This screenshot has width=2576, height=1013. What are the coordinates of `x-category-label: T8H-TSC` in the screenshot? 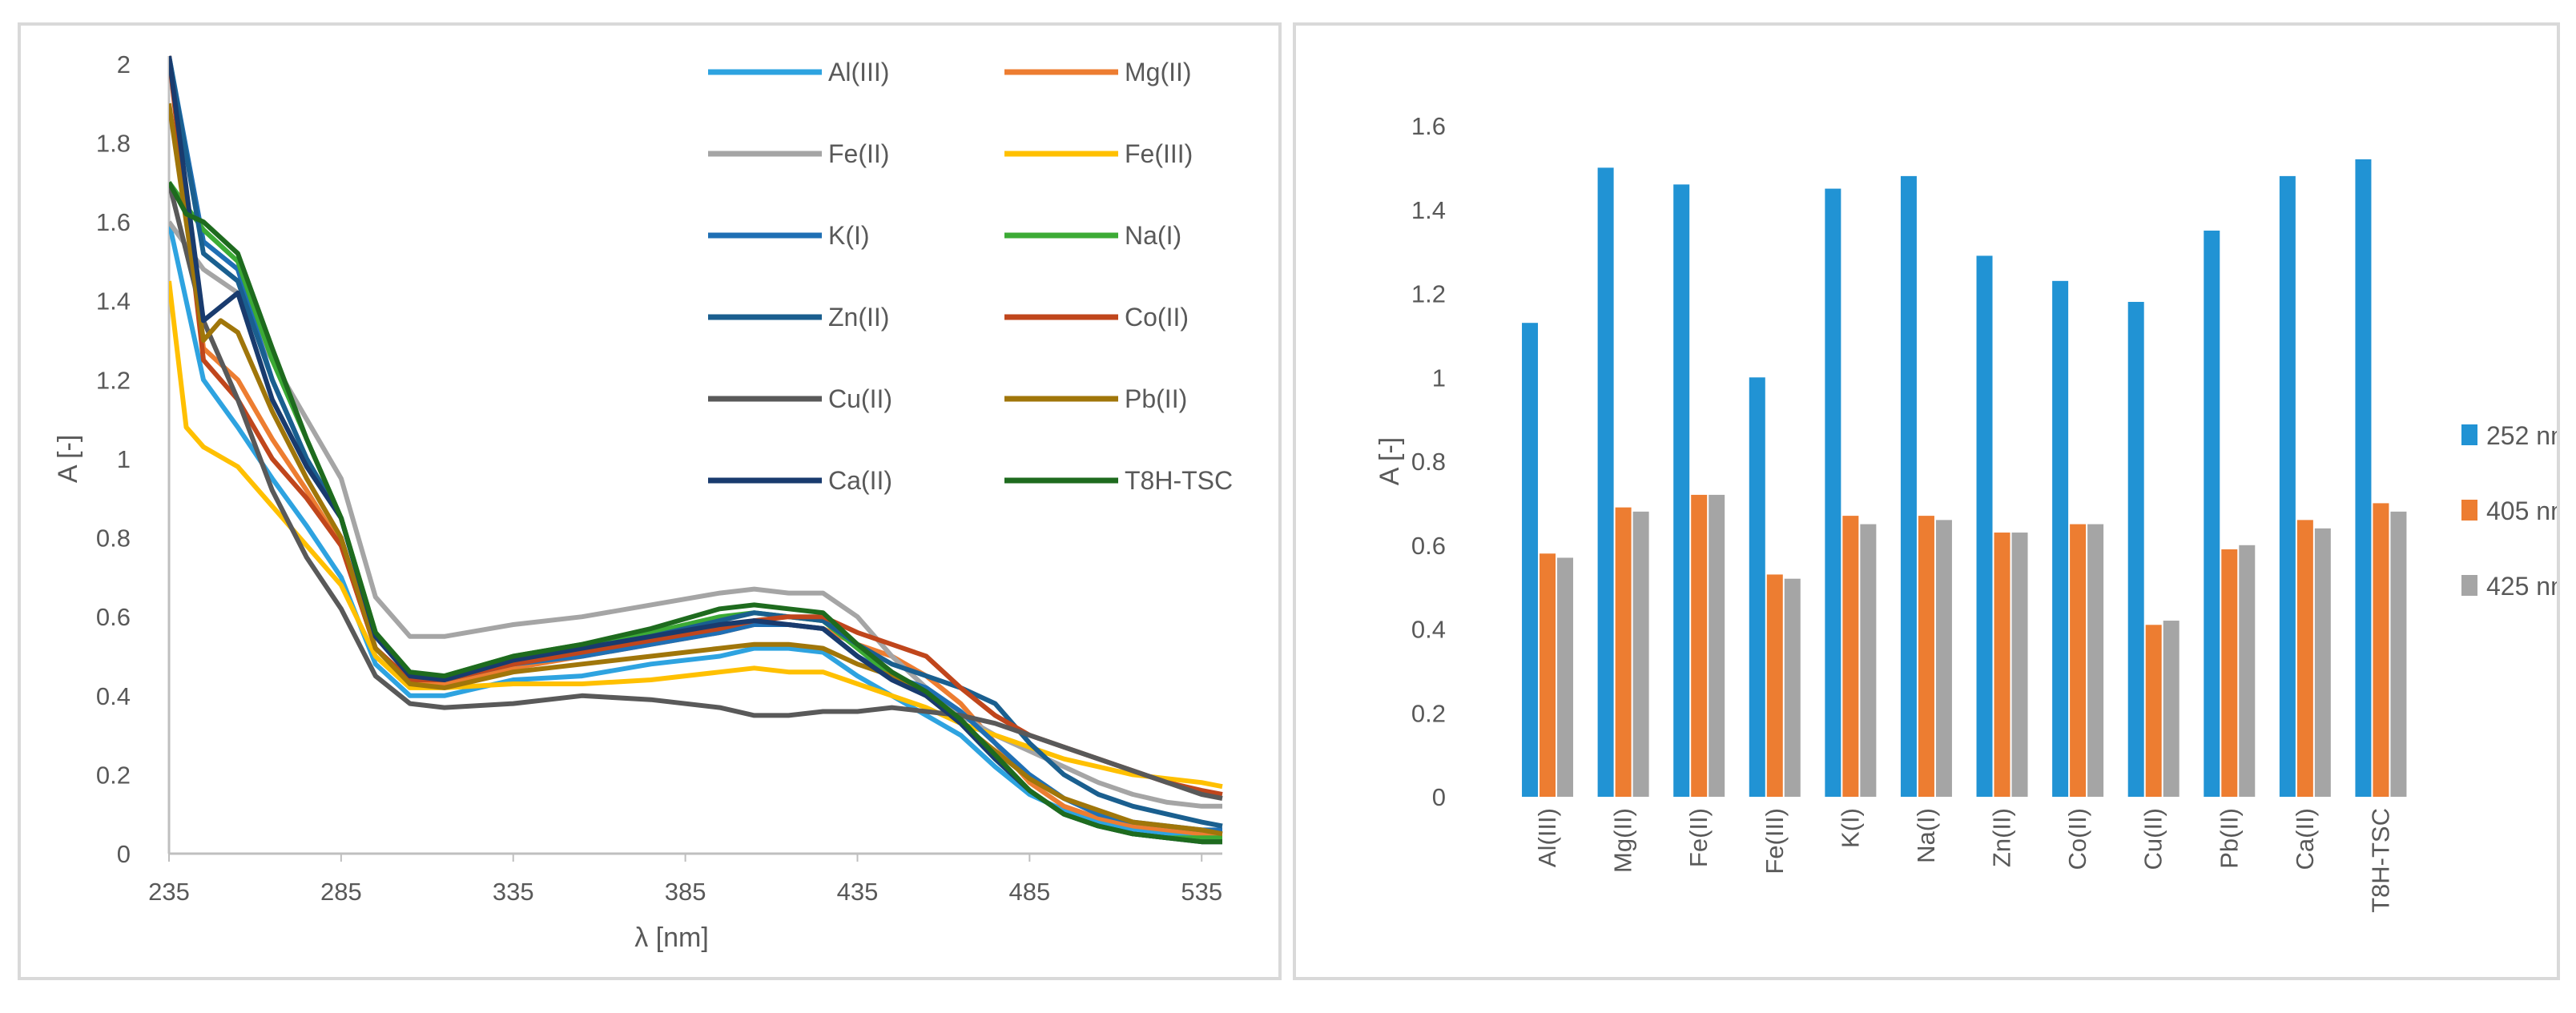 It's located at (2380, 860).